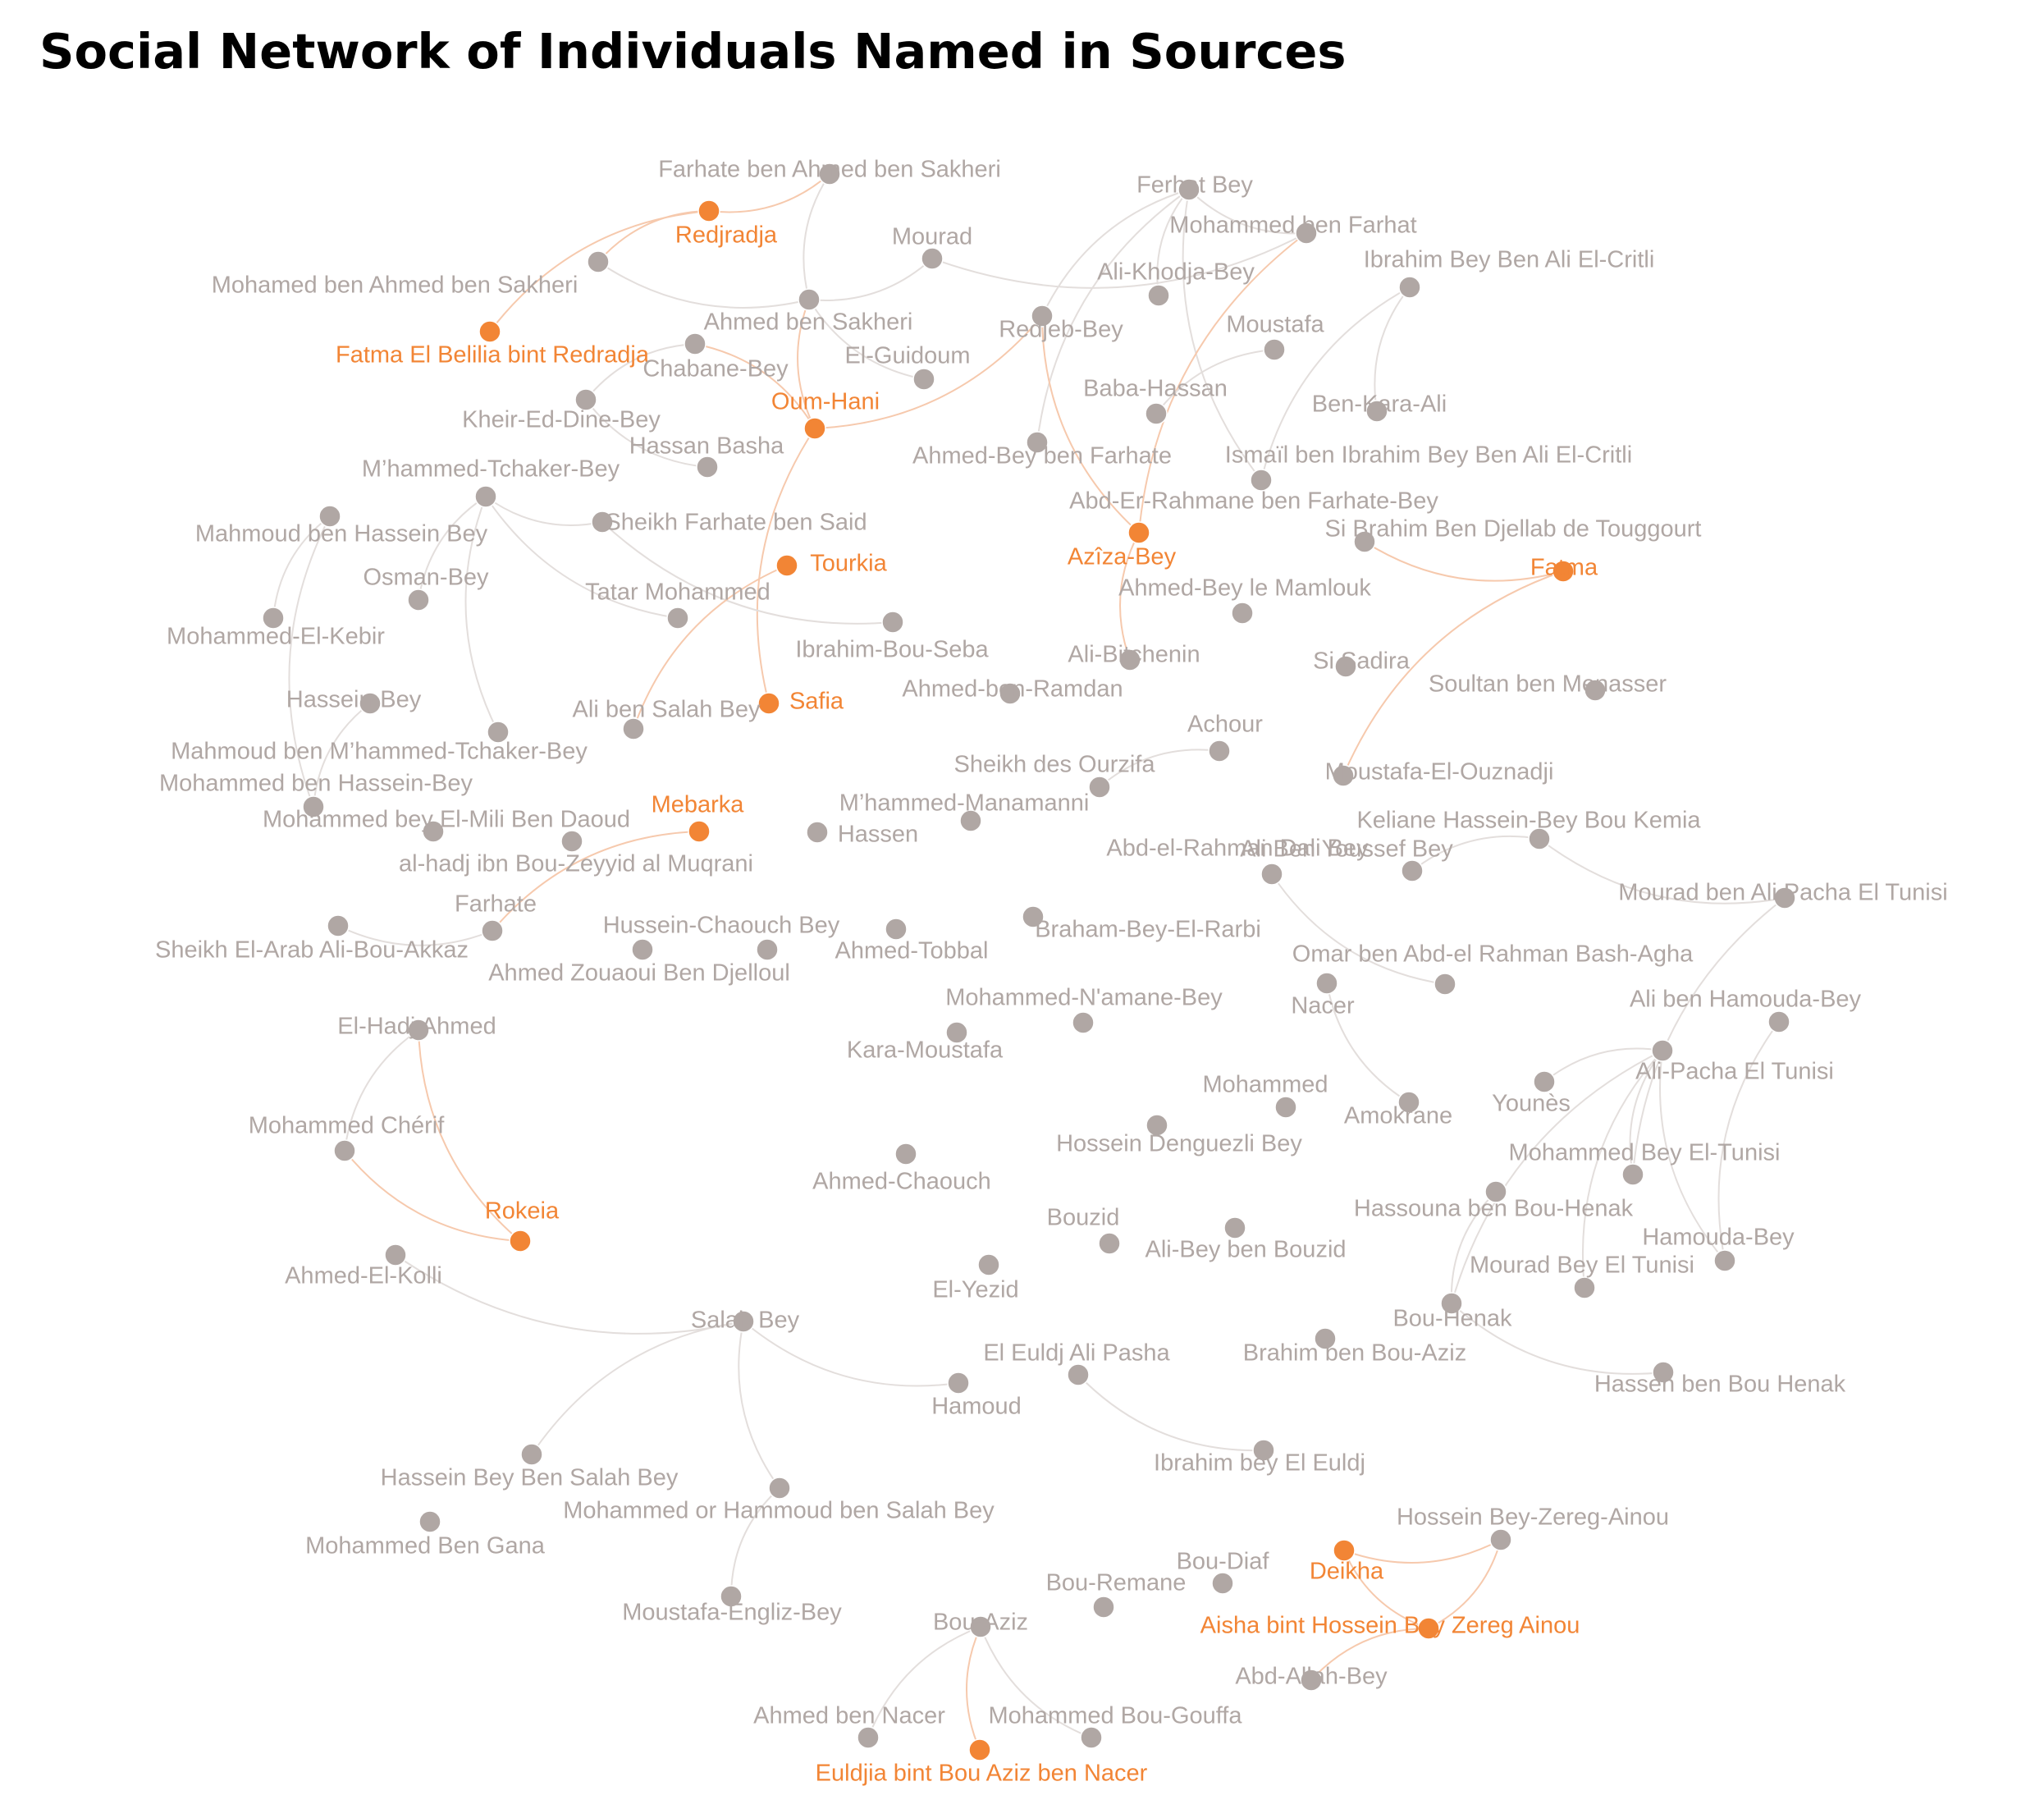 The height and width of the screenshot is (1809, 2044). Describe the element at coordinates (1495, 1191) in the screenshot. I see `node-hassouna` at that location.